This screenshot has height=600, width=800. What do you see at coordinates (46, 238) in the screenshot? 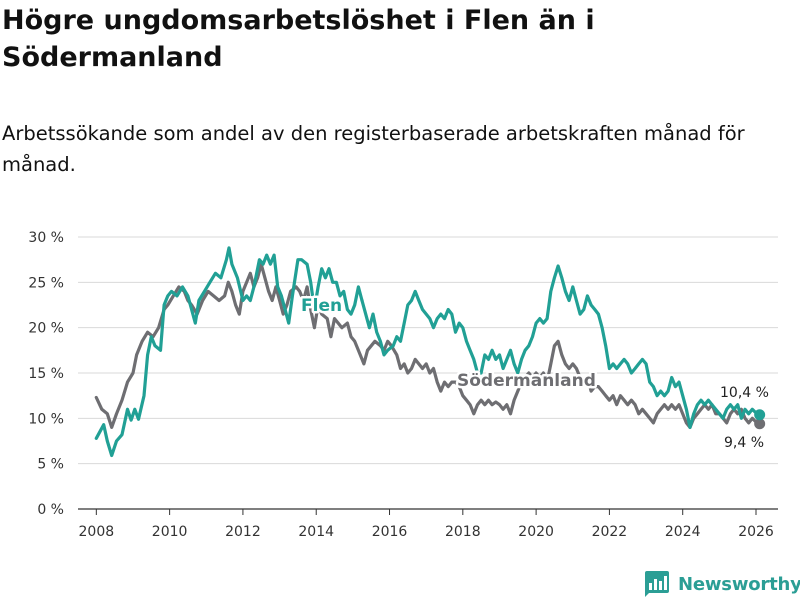
I see `y-tick-label: 30 %` at bounding box center [46, 238].